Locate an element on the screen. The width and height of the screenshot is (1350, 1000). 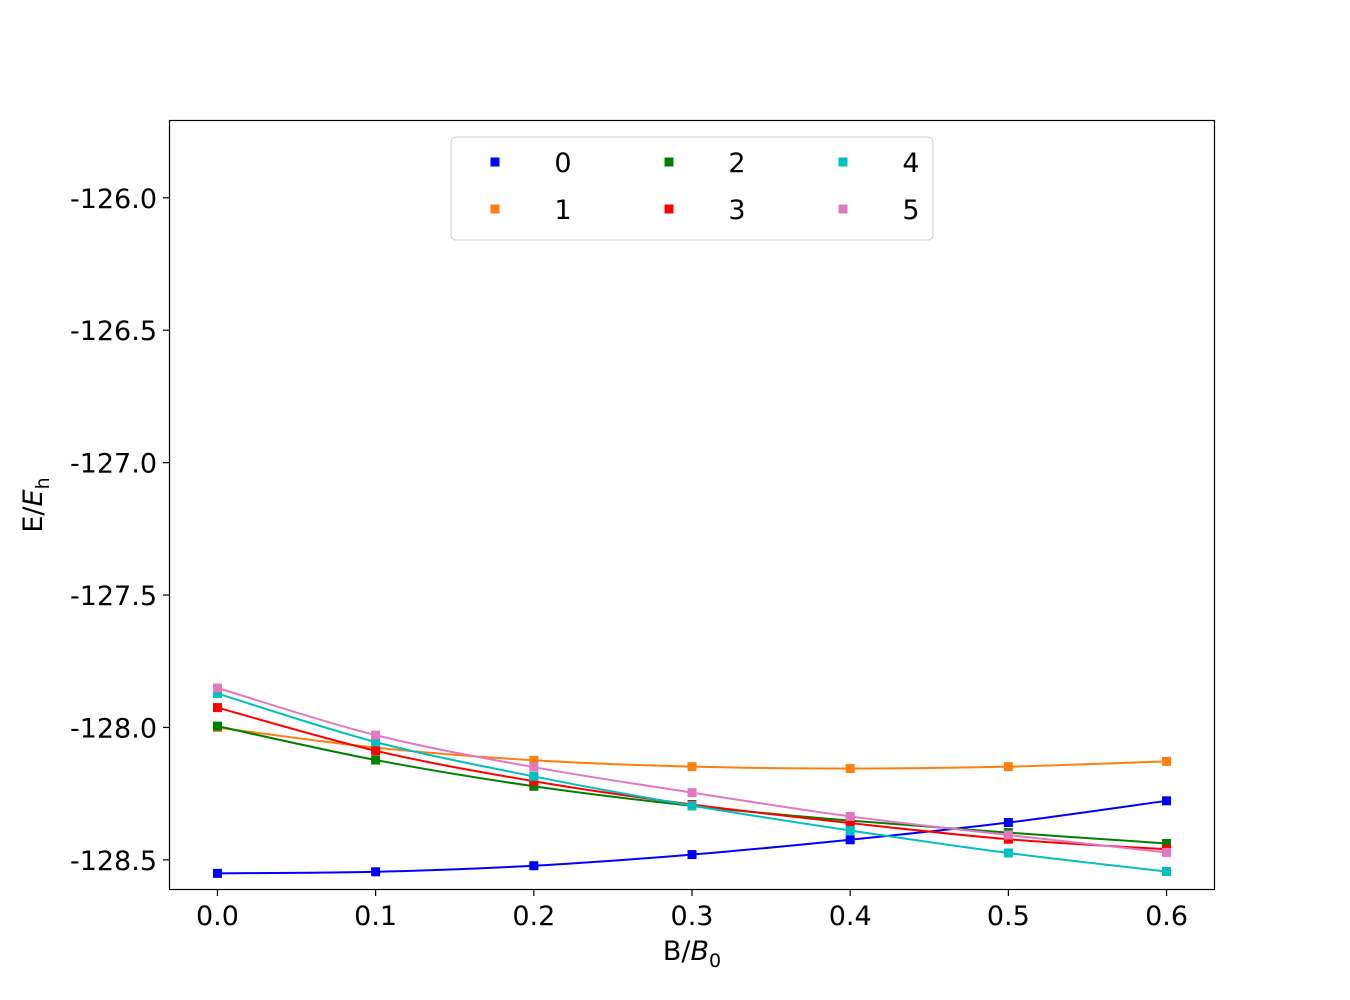
legend-label-1: 1 is located at coordinates (562, 210).